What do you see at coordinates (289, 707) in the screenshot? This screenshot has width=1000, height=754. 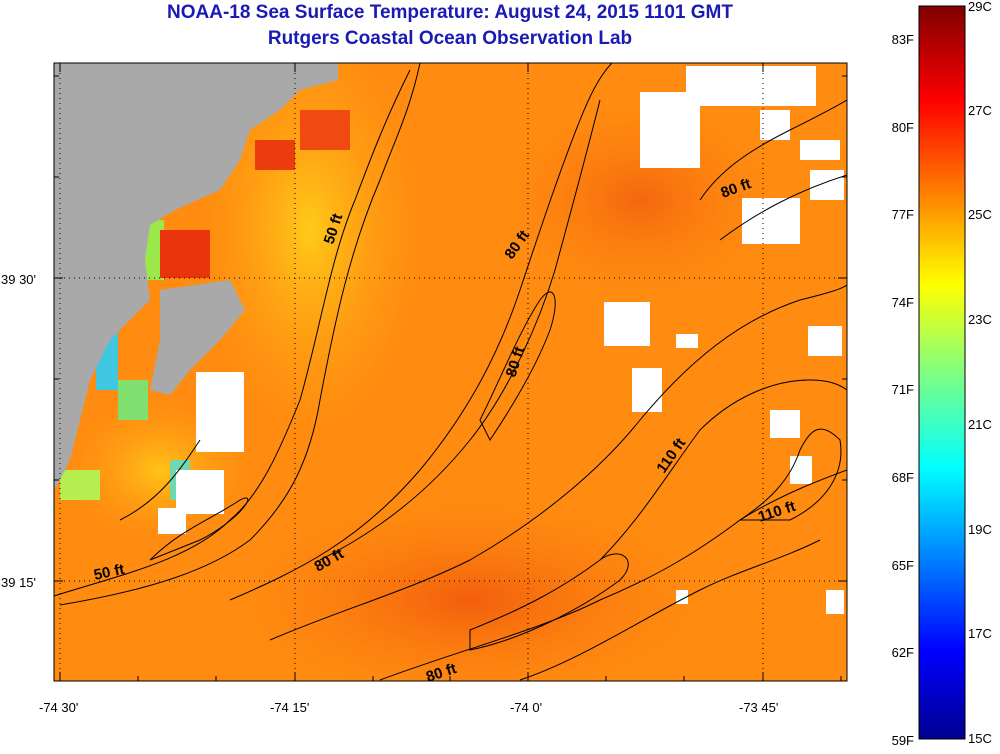 I see `lon-label: -74 15'` at bounding box center [289, 707].